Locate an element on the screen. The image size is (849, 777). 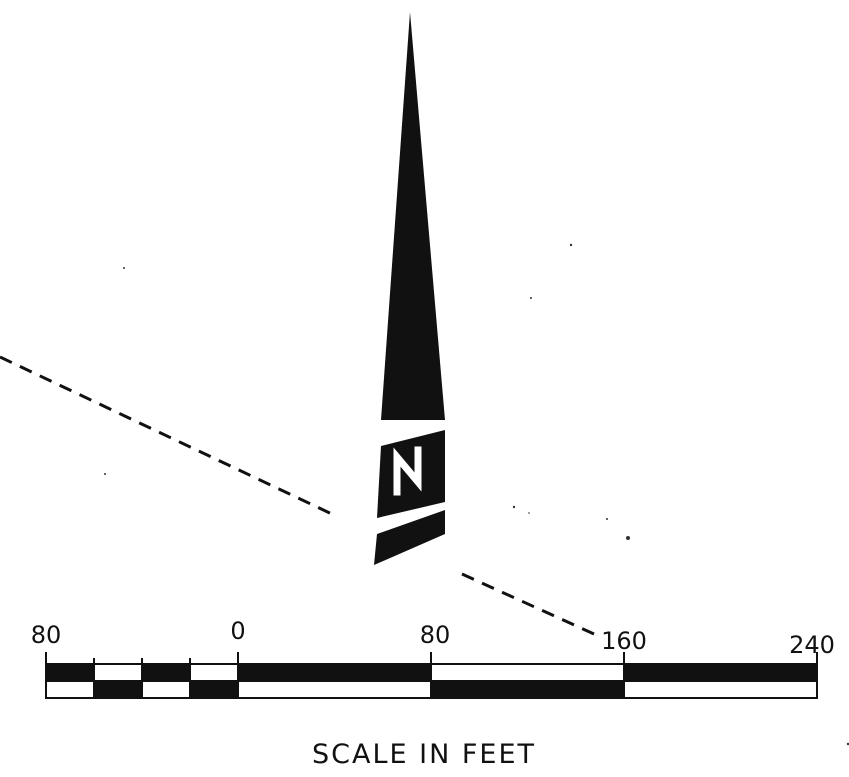
north-arrow-base-bar is located at coordinates (409, 537).